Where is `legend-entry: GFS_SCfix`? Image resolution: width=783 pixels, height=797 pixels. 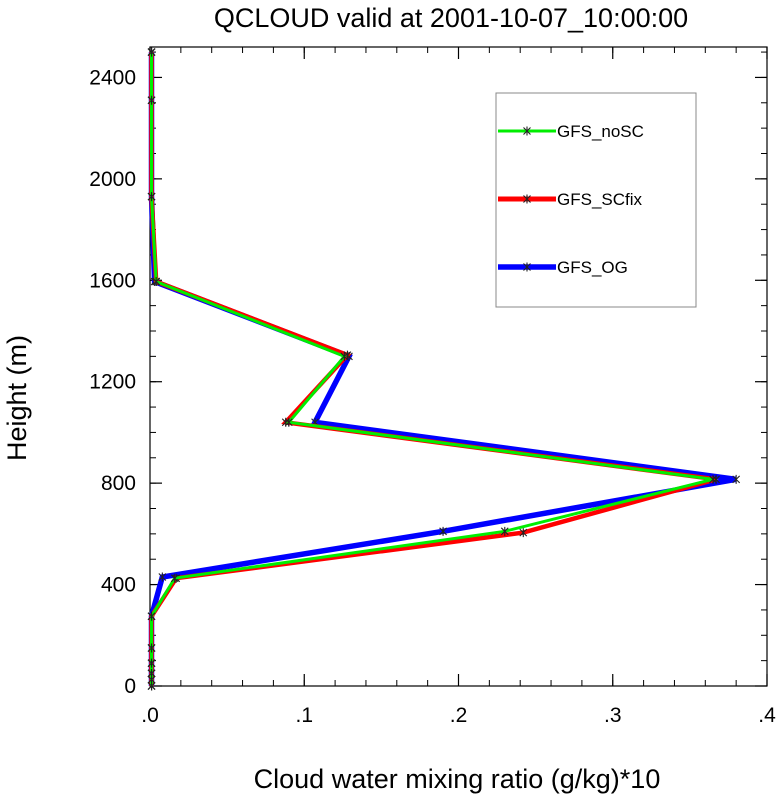
legend-entry: GFS_SCfix is located at coordinates (570, 199).